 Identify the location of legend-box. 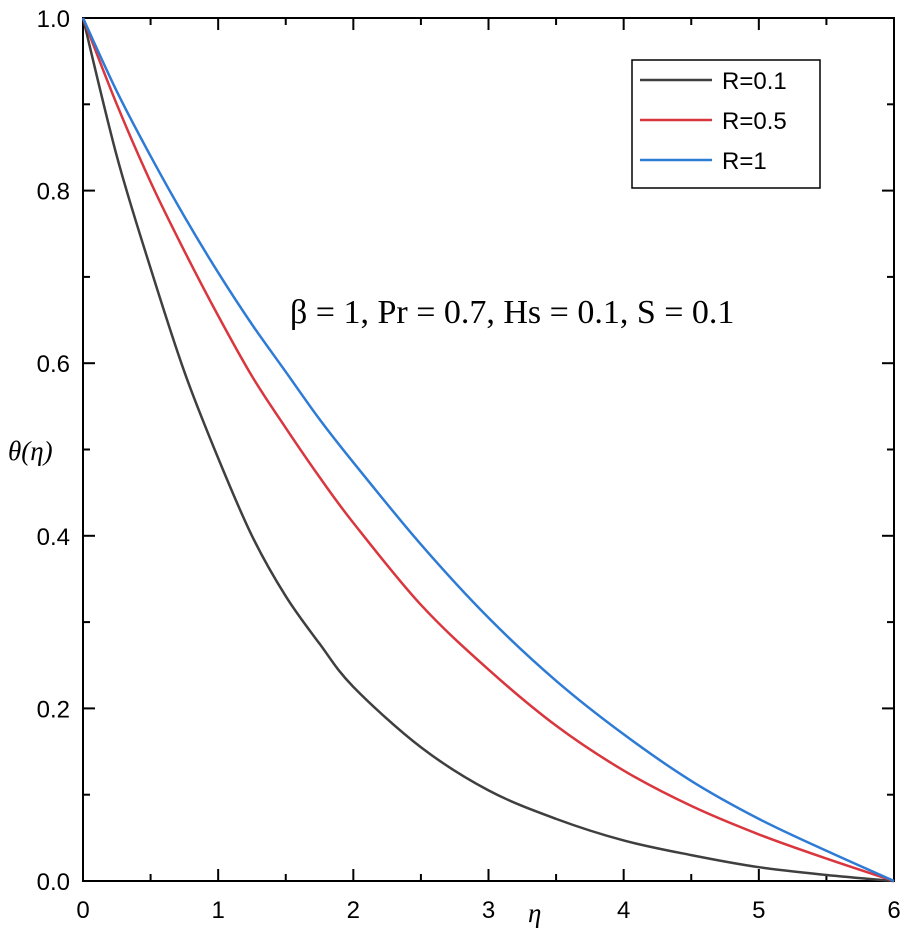
(726, 124).